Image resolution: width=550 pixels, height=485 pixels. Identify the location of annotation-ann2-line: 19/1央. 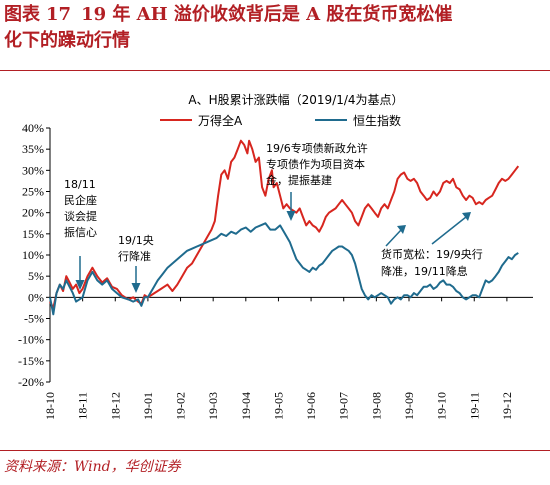
(136, 240).